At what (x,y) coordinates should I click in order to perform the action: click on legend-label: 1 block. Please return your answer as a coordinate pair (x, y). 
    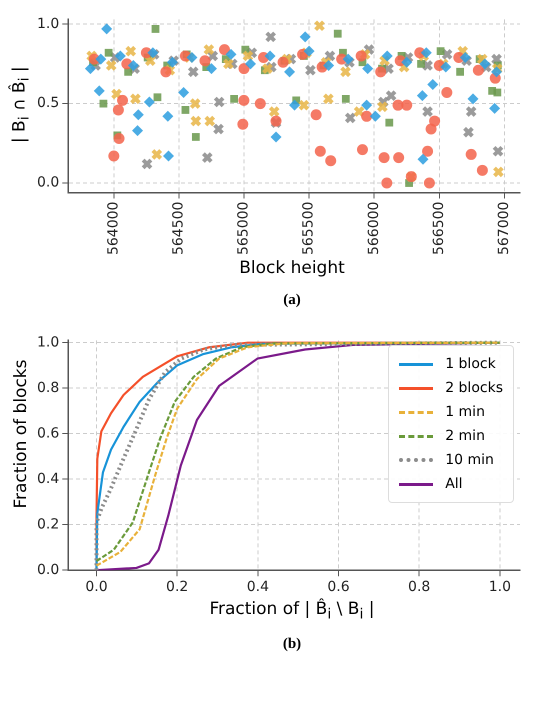
    Looking at the image, I should click on (470, 364).